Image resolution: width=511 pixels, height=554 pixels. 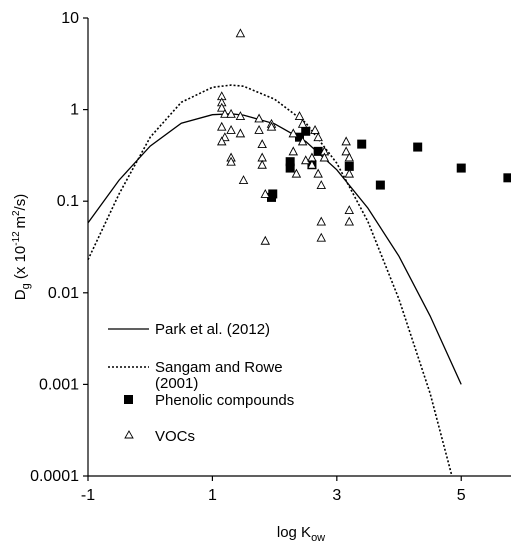 I want to click on legend-label-phenolic: Phenolic compounds, so click(x=224, y=400).